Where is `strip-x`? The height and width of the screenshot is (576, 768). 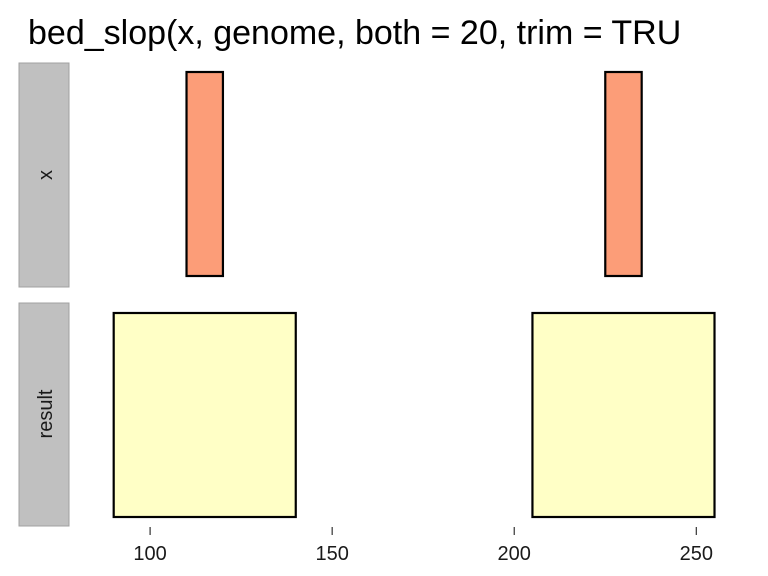 strip-x is located at coordinates (44, 175).